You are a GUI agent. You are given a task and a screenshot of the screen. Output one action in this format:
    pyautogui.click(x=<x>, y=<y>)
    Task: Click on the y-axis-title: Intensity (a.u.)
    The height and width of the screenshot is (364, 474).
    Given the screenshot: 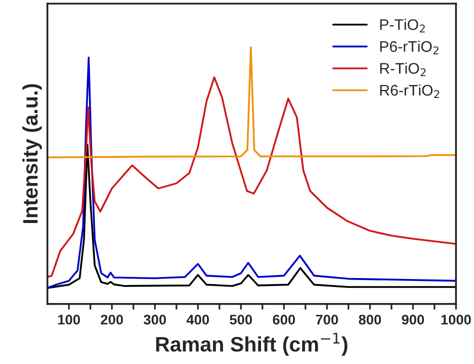 What is the action you would take?
    pyautogui.click(x=32, y=153)
    